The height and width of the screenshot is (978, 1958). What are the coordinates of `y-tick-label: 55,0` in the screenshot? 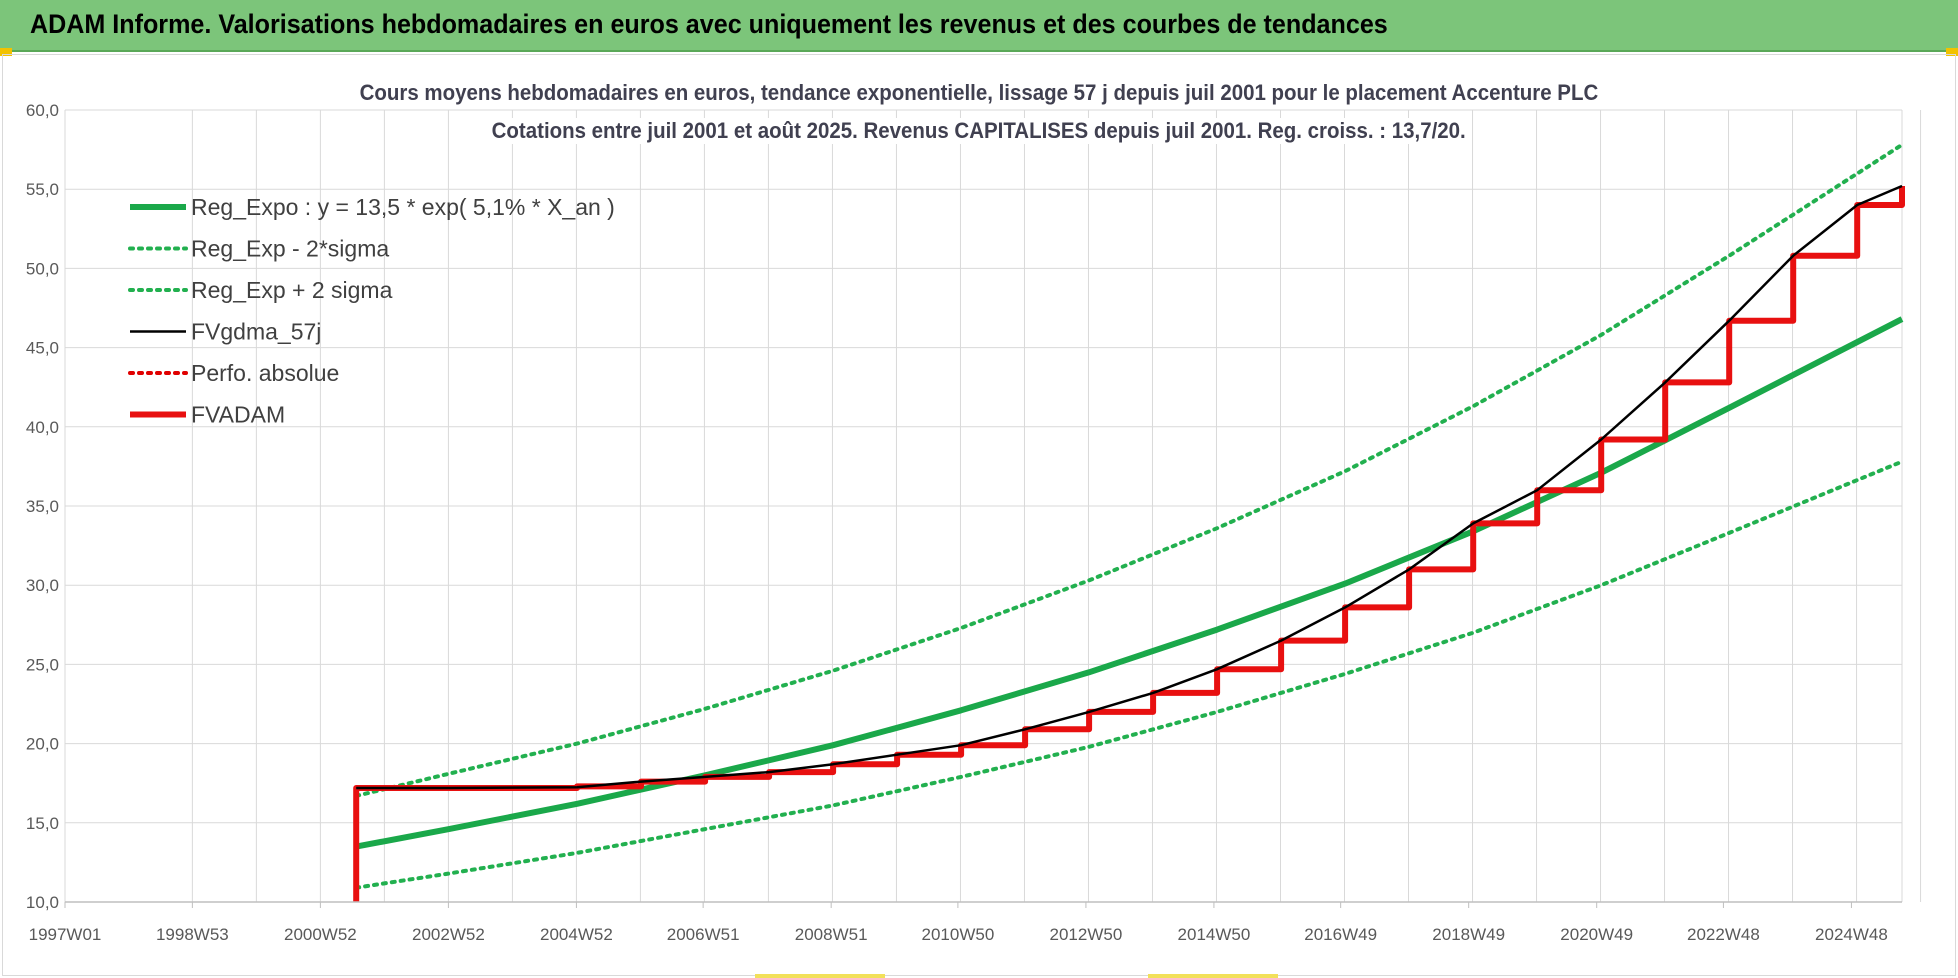 It's located at (42, 189).